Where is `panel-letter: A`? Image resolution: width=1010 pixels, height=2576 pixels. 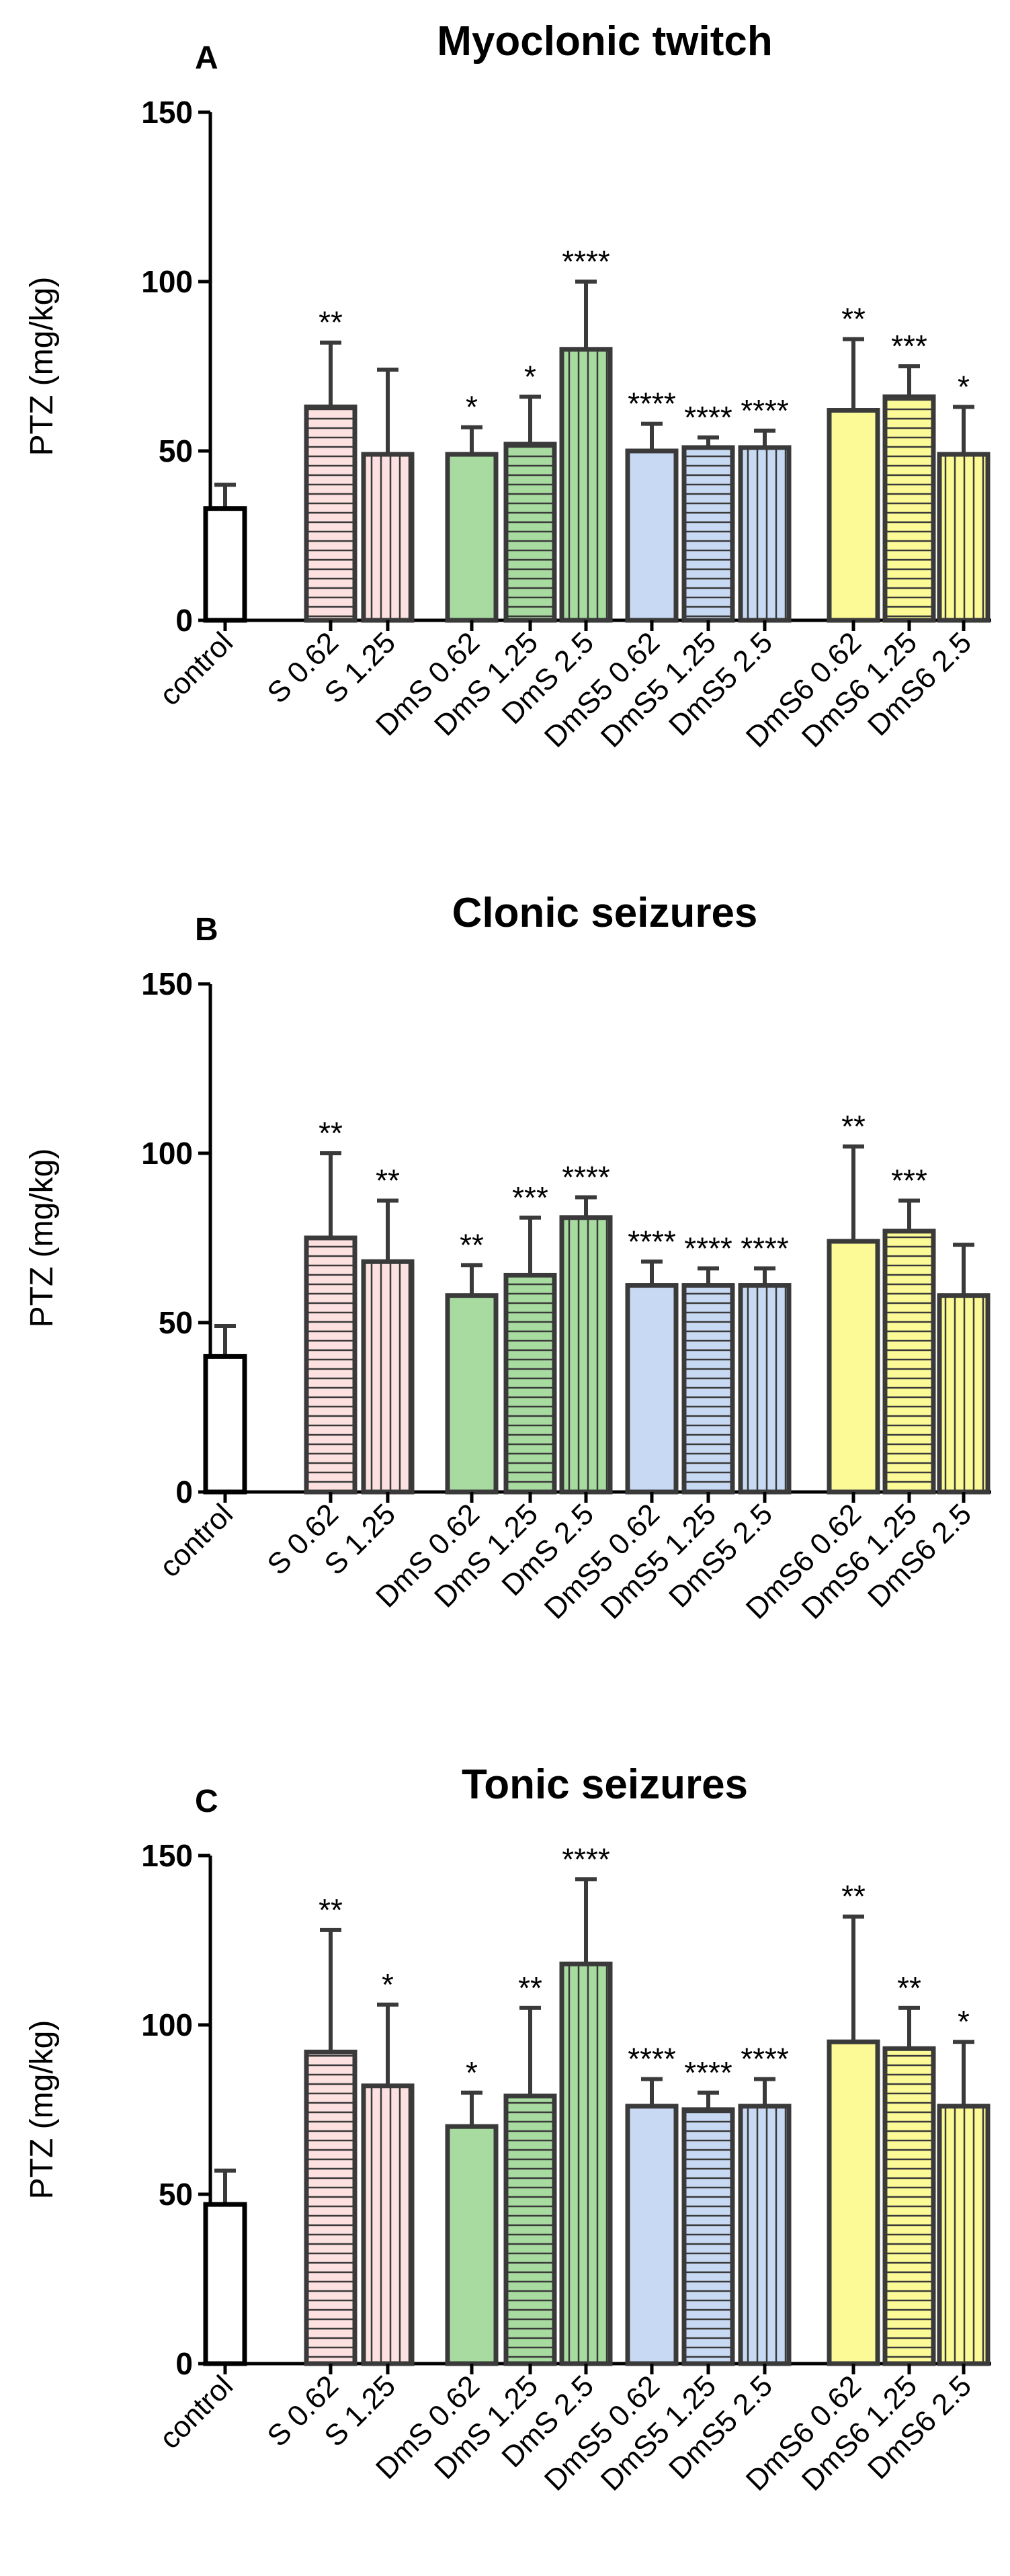 panel-letter: A is located at coordinates (206, 58).